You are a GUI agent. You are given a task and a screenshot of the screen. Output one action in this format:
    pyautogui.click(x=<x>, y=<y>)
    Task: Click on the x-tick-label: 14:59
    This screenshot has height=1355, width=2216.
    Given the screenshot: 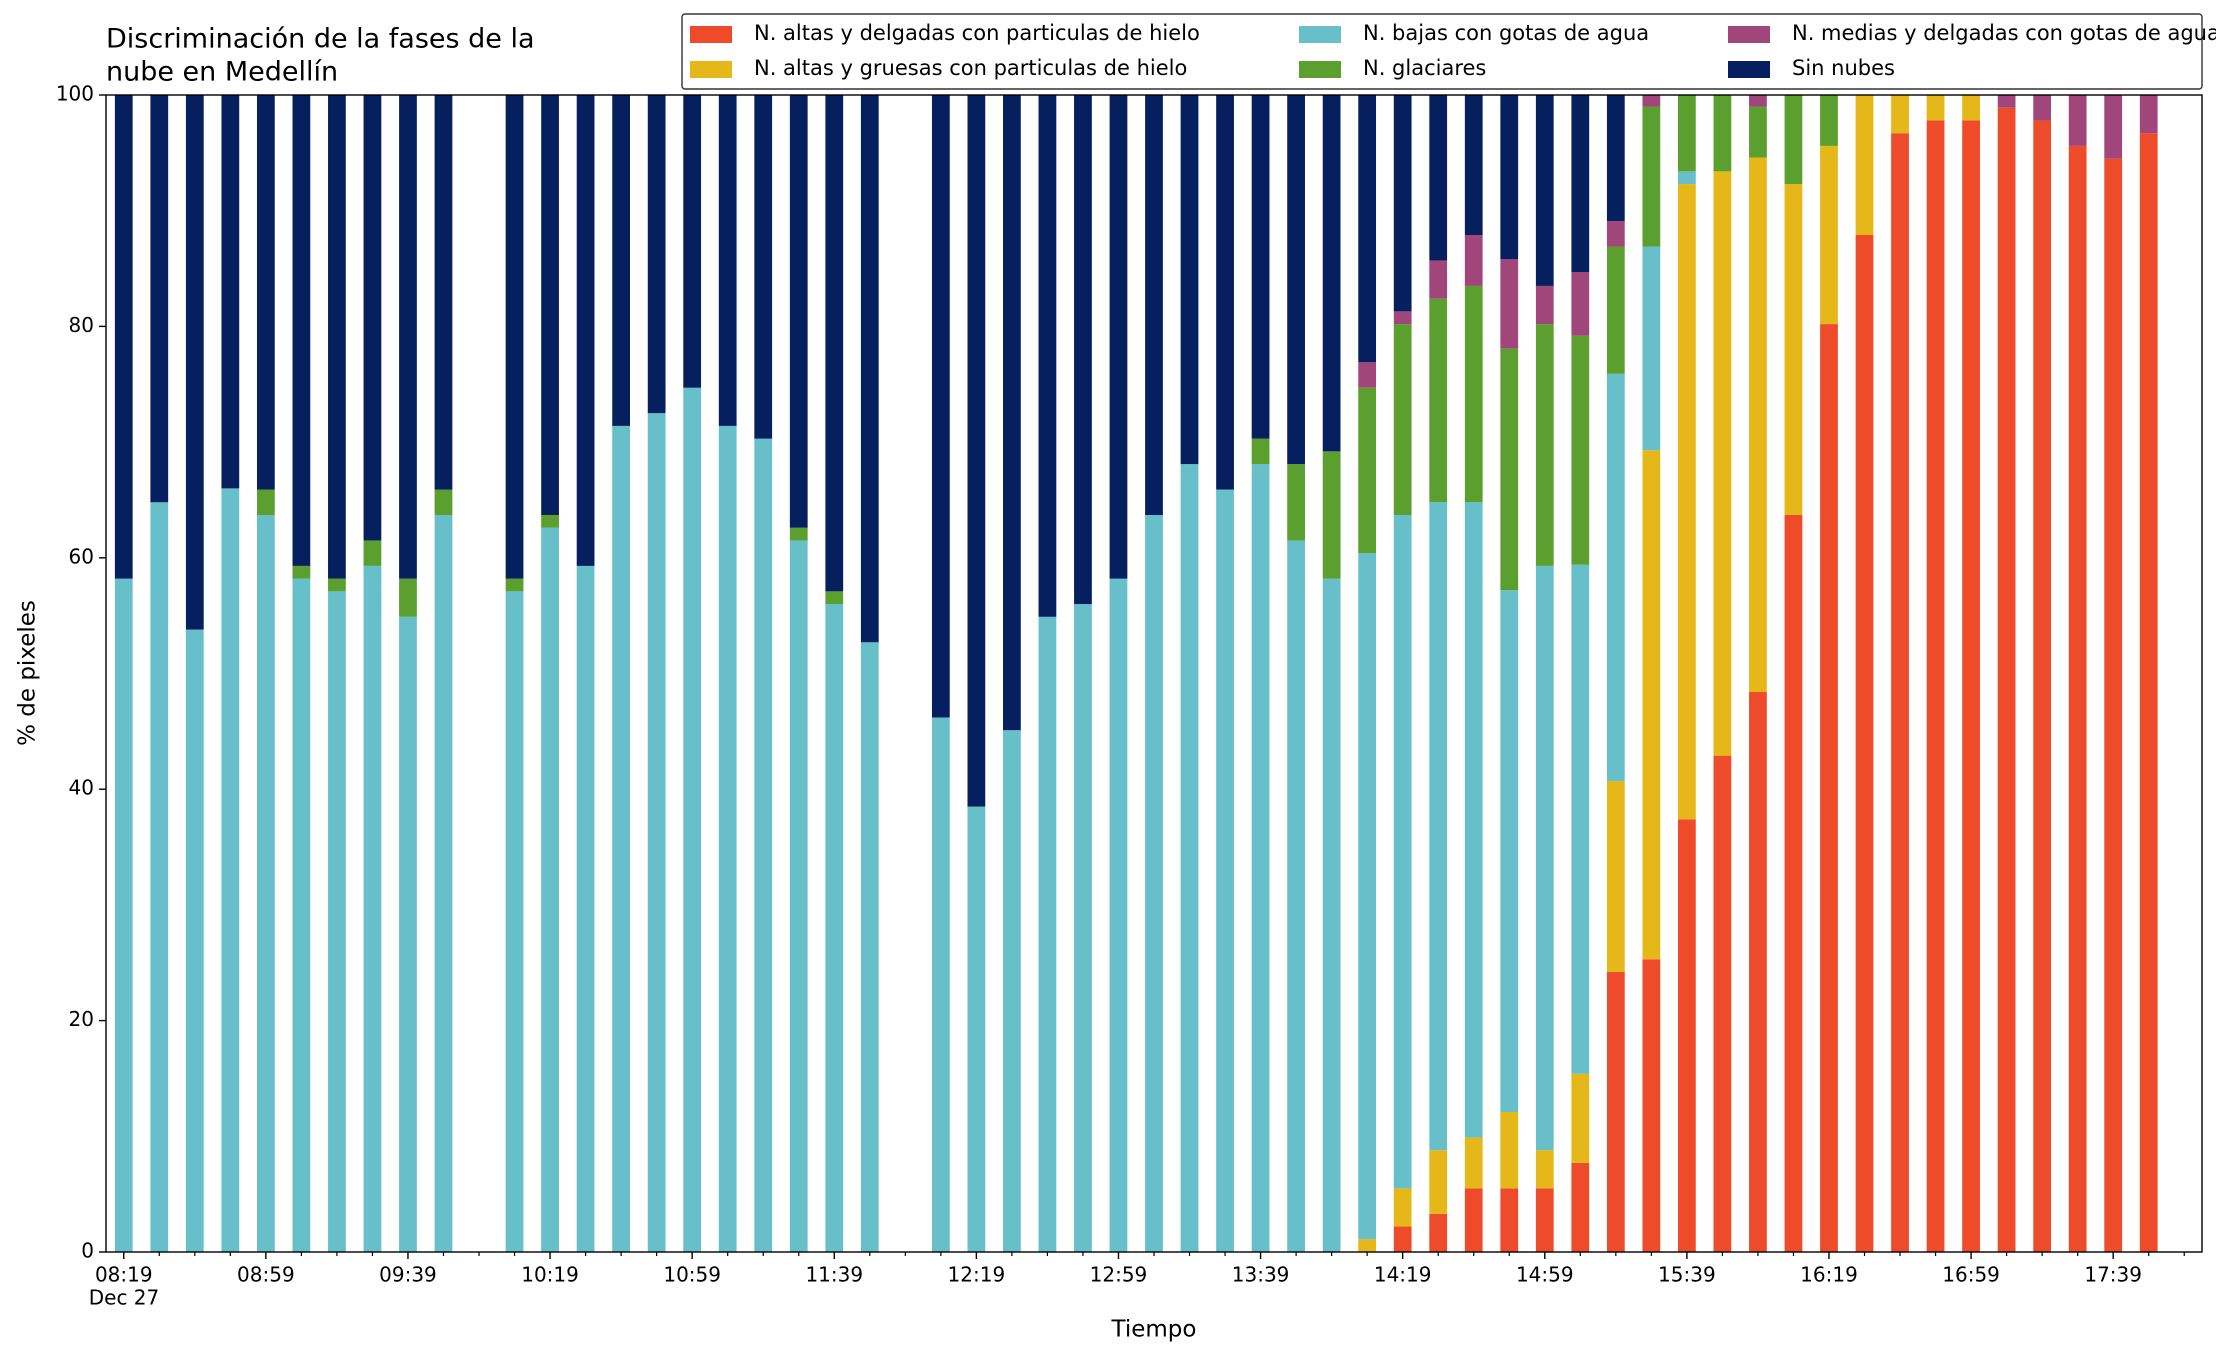 What is the action you would take?
    pyautogui.click(x=1545, y=1275)
    